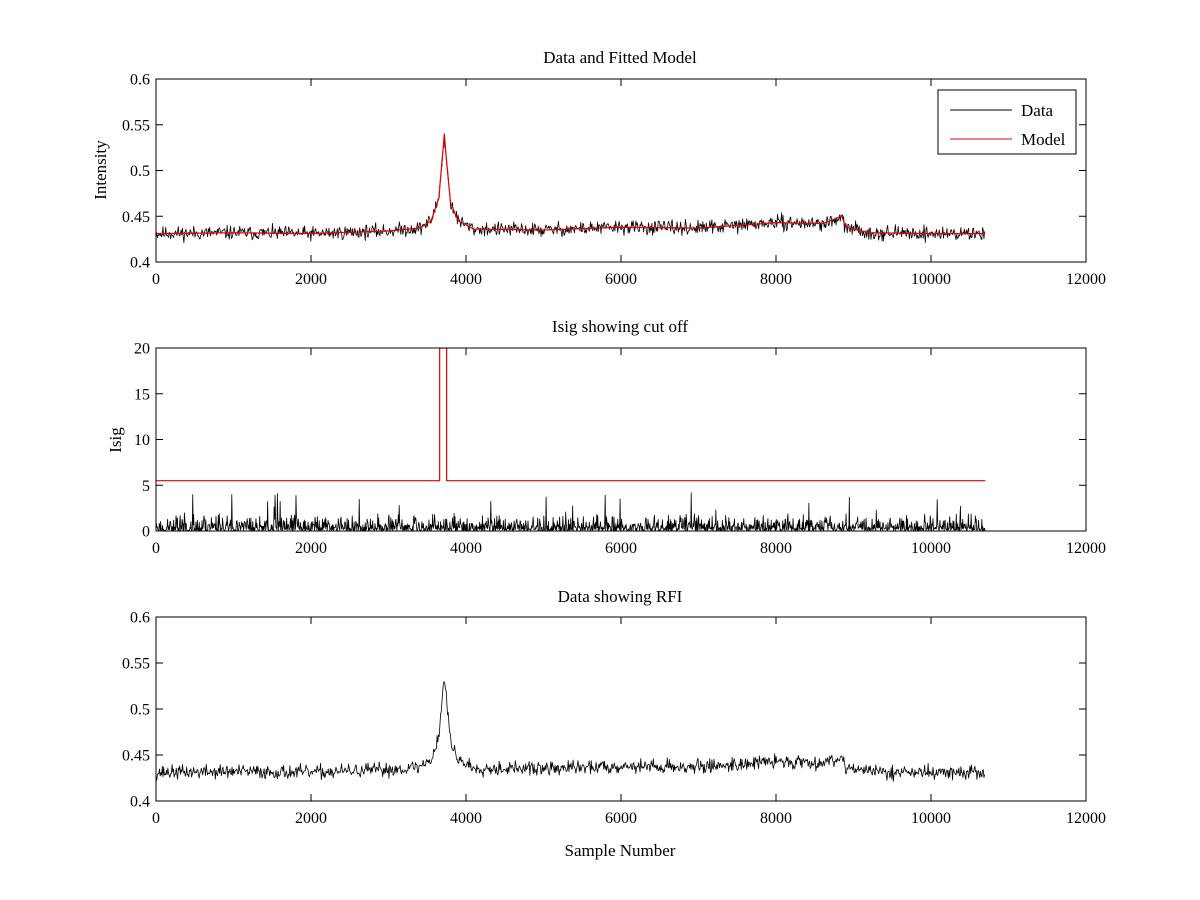  I want to click on y-axis-label: Intensity, so click(100, 170).